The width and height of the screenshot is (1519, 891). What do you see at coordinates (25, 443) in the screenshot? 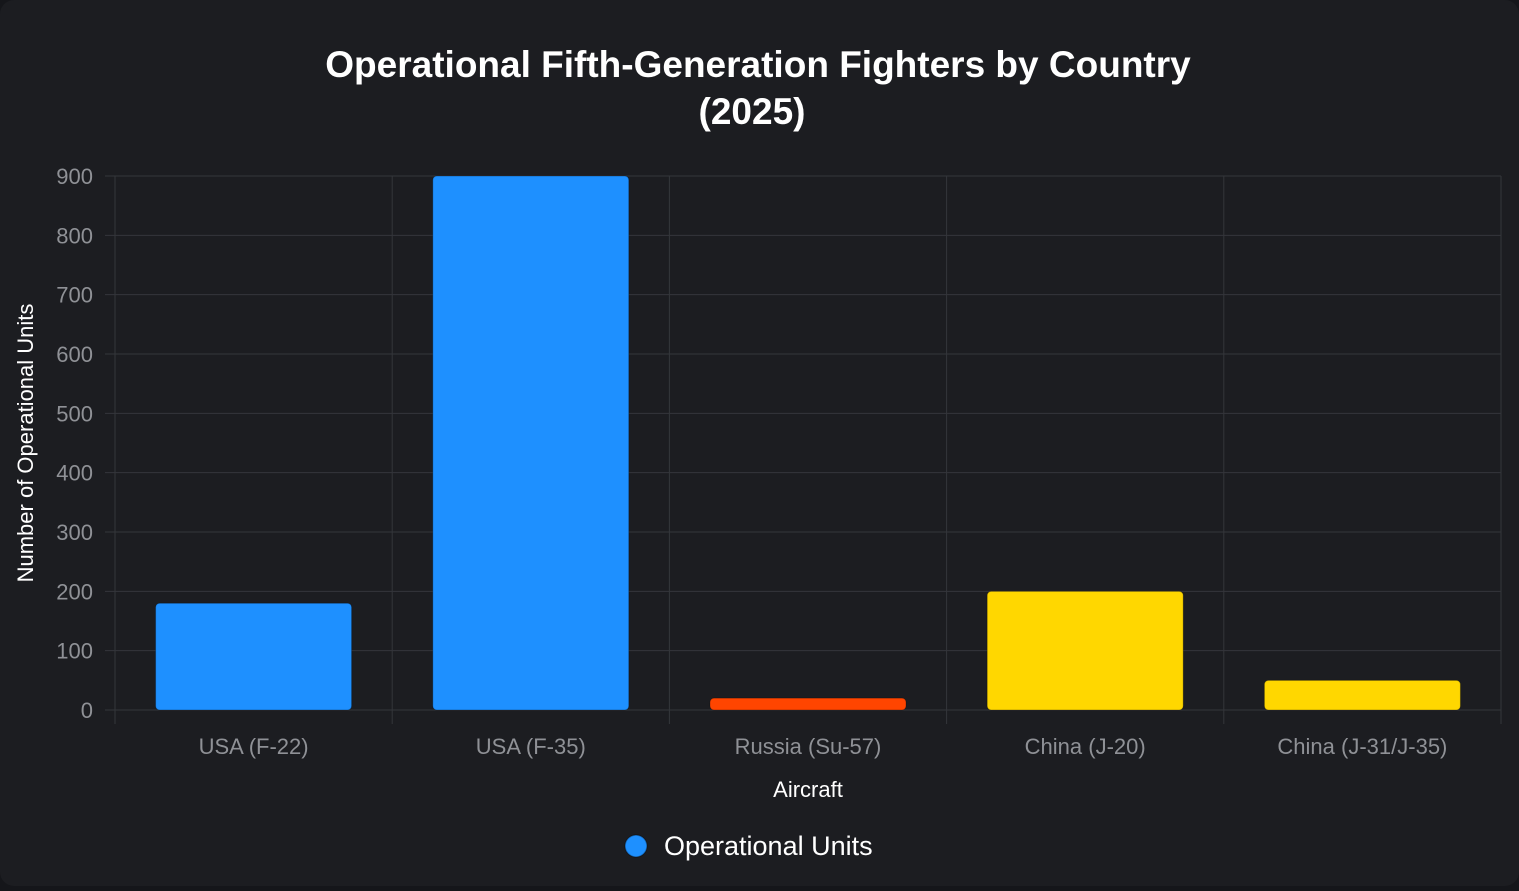
I see `y-axis-title: Number of Operational Units` at bounding box center [25, 443].